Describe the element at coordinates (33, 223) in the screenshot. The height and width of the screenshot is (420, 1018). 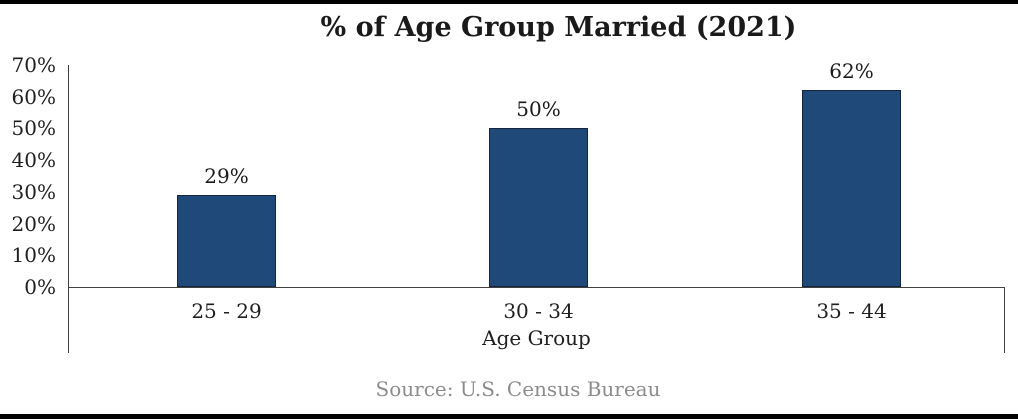
I see `y-tick-label: 20%` at that location.